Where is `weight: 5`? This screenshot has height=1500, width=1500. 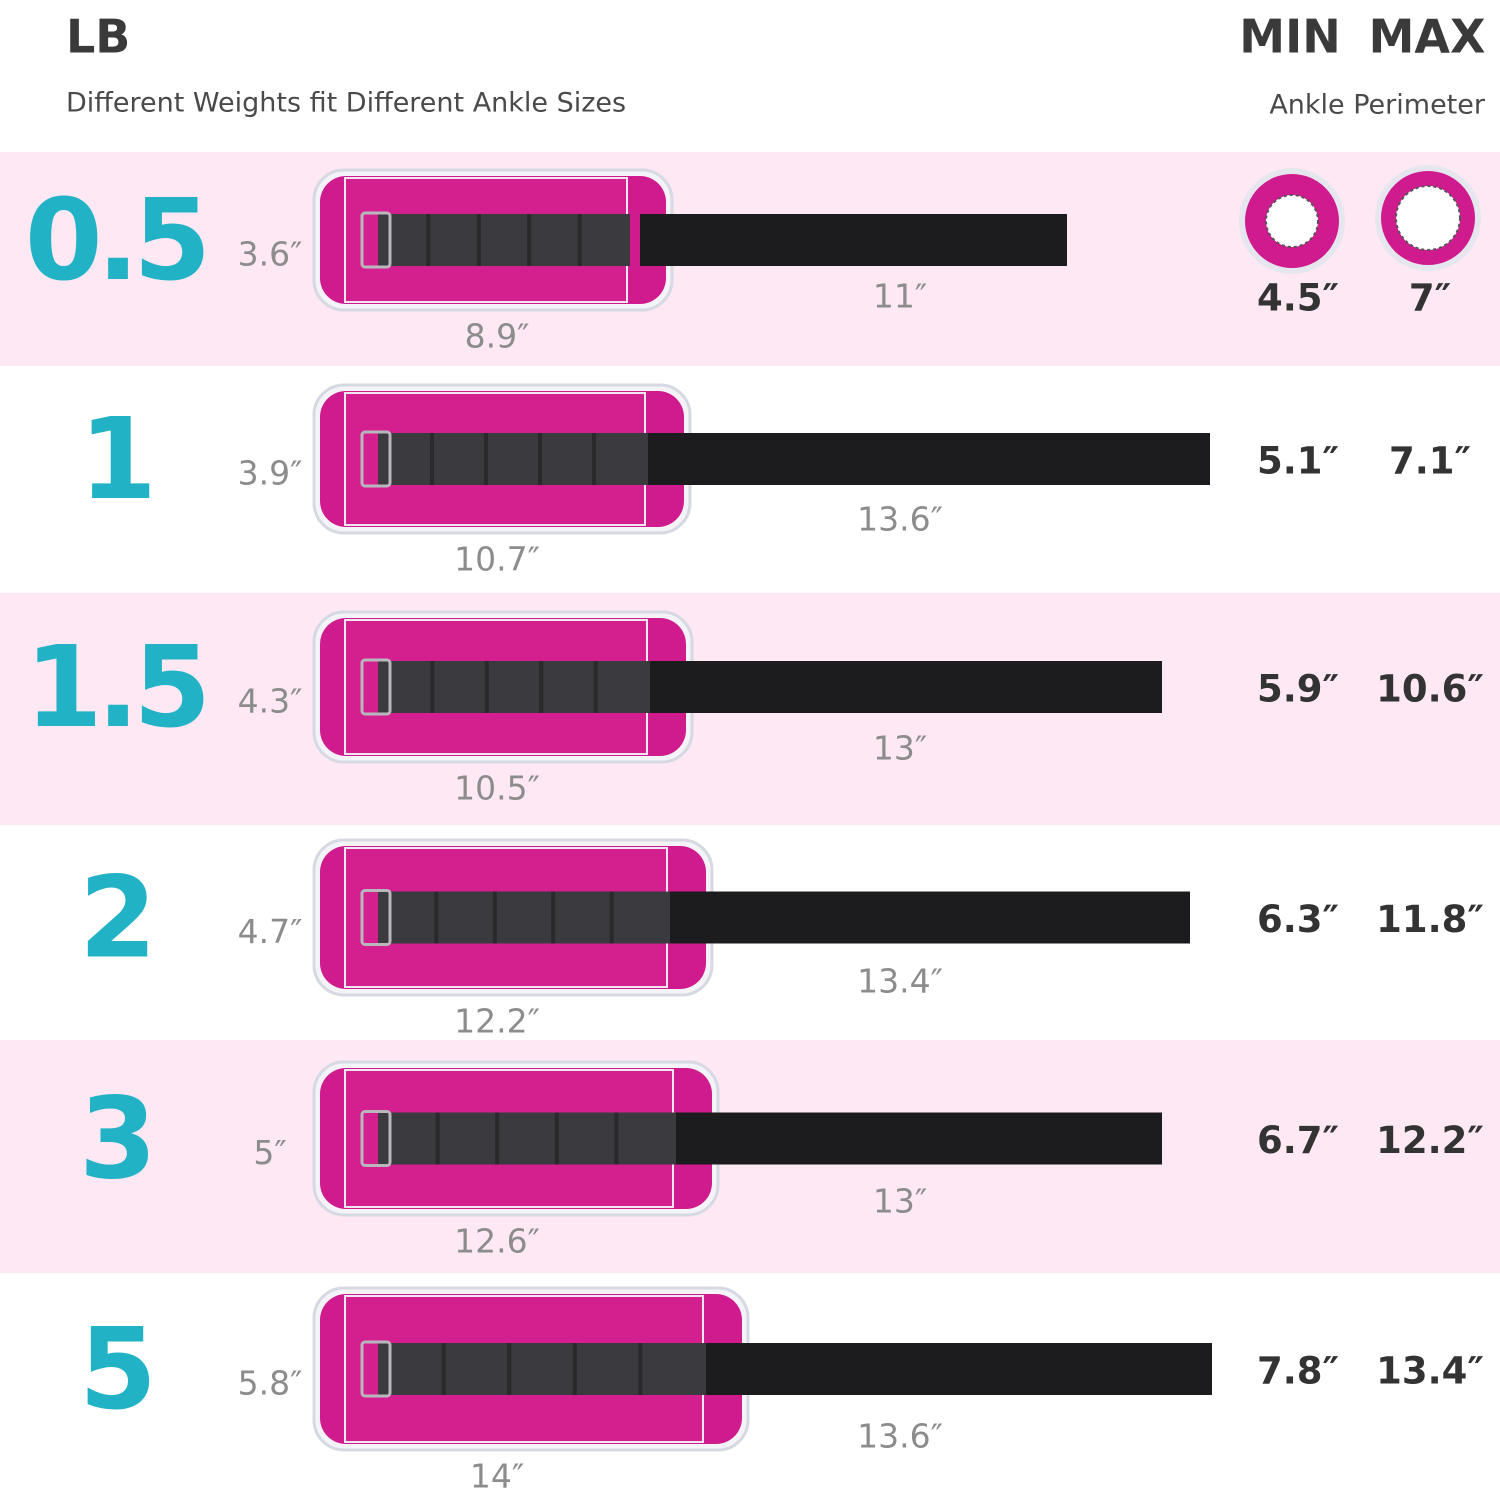 weight: 5 is located at coordinates (115, 1370).